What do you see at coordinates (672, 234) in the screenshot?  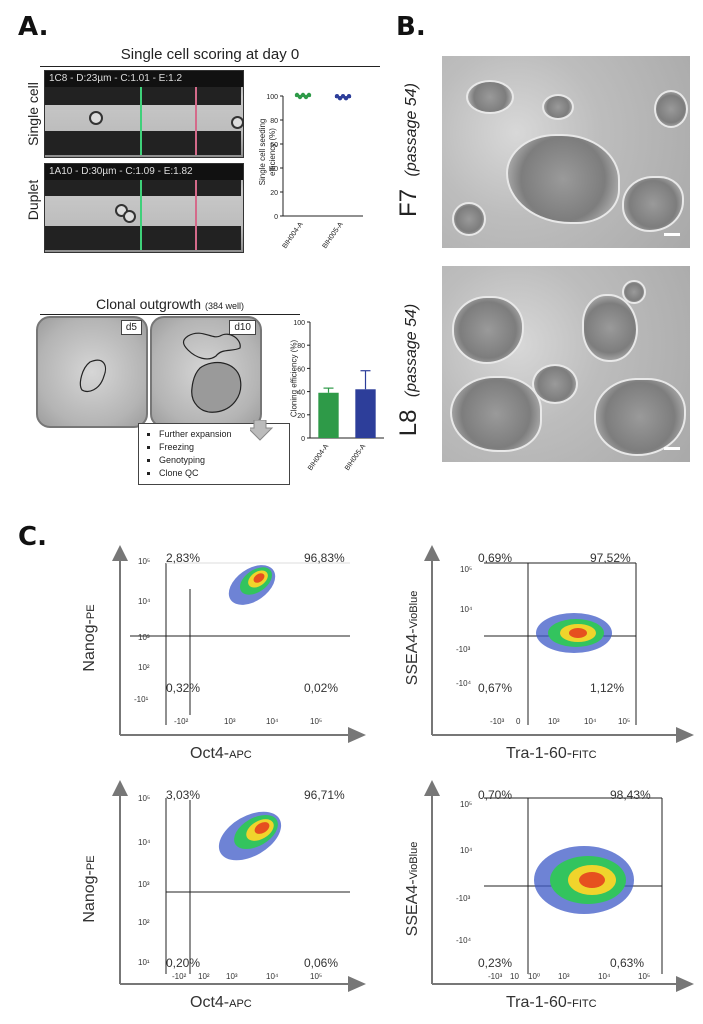 I see `f7-scale-bar` at bounding box center [672, 234].